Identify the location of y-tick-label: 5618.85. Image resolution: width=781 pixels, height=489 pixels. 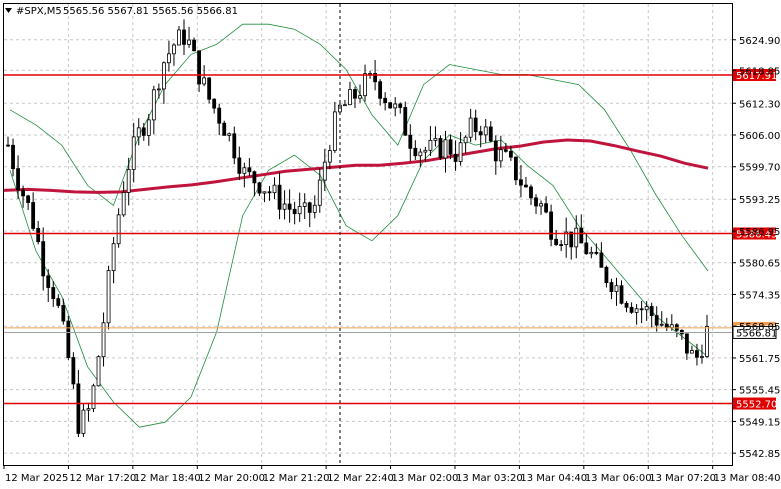
(759, 71).